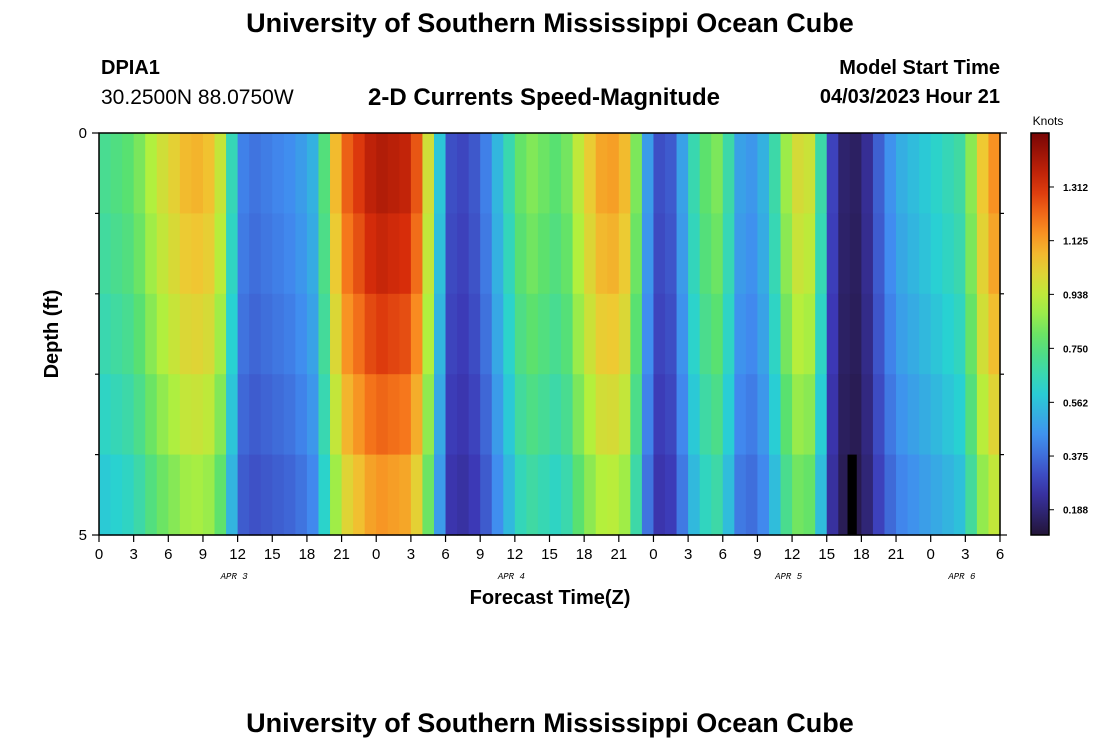  I want to click on colorbar-tick-label: 1.125, so click(1075, 242).